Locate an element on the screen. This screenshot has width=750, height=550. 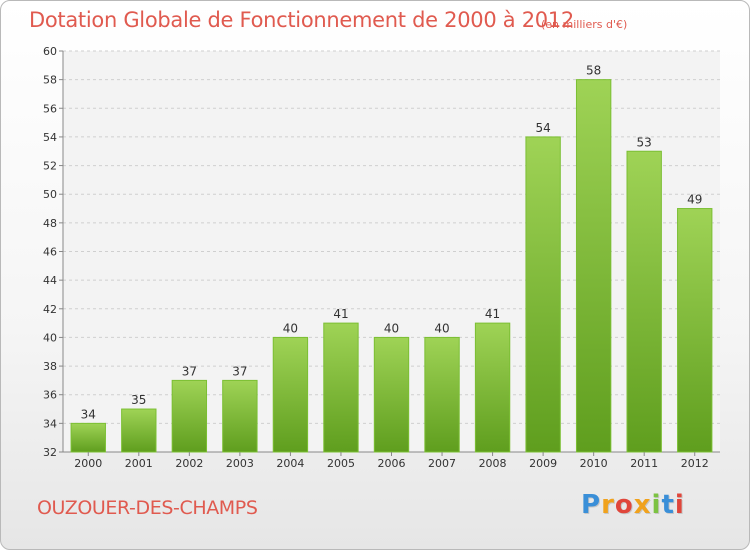
y-tick-label: 48 is located at coordinates (50, 223).